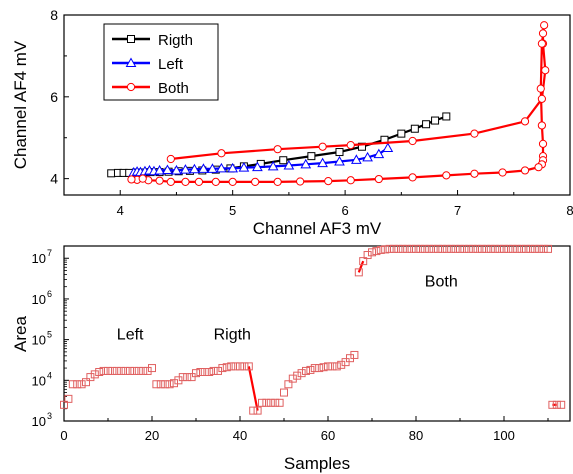 The width and height of the screenshot is (573, 474). I want to click on series-rigth-line, so click(279, 145).